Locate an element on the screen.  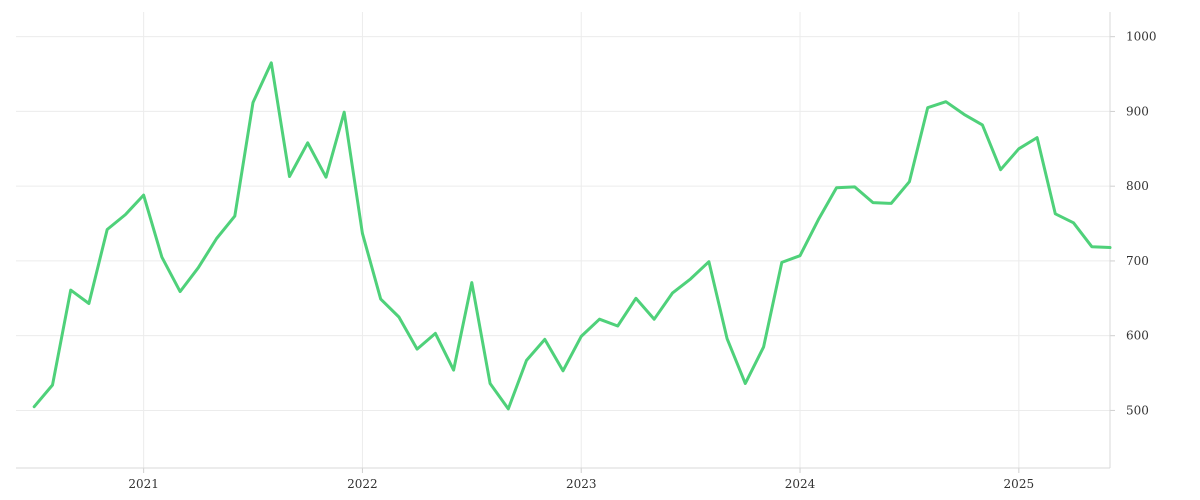
x-tick-label: 2022 is located at coordinates (362, 484).